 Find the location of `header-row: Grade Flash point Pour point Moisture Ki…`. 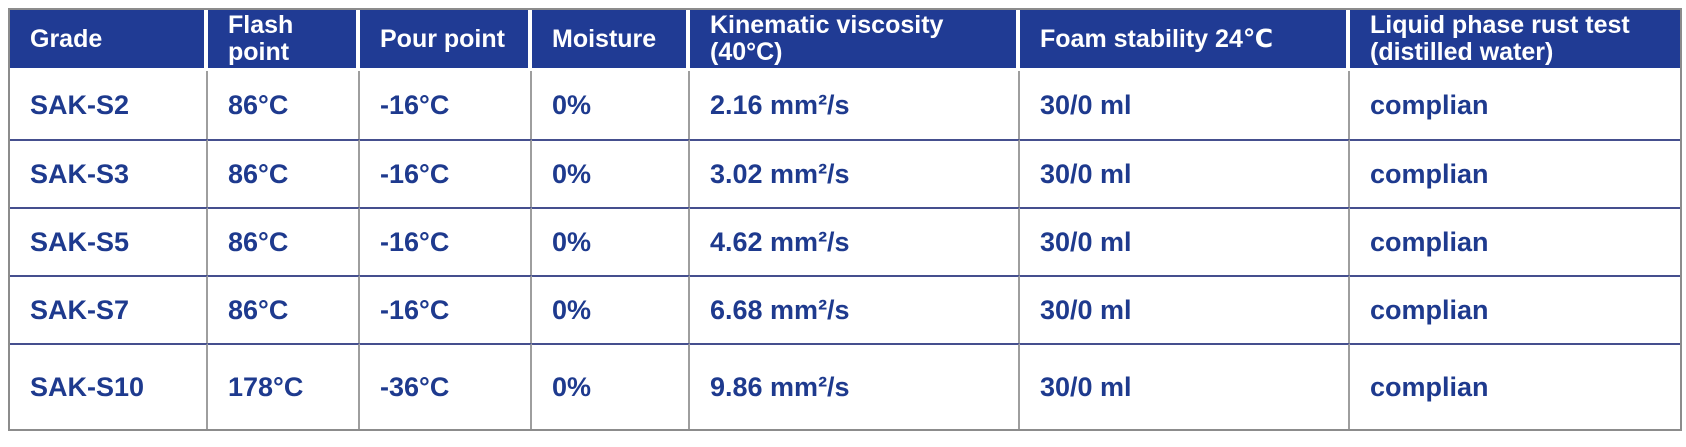

header-row: Grade Flash point Pour point Moisture Ki… is located at coordinates (845, 40).